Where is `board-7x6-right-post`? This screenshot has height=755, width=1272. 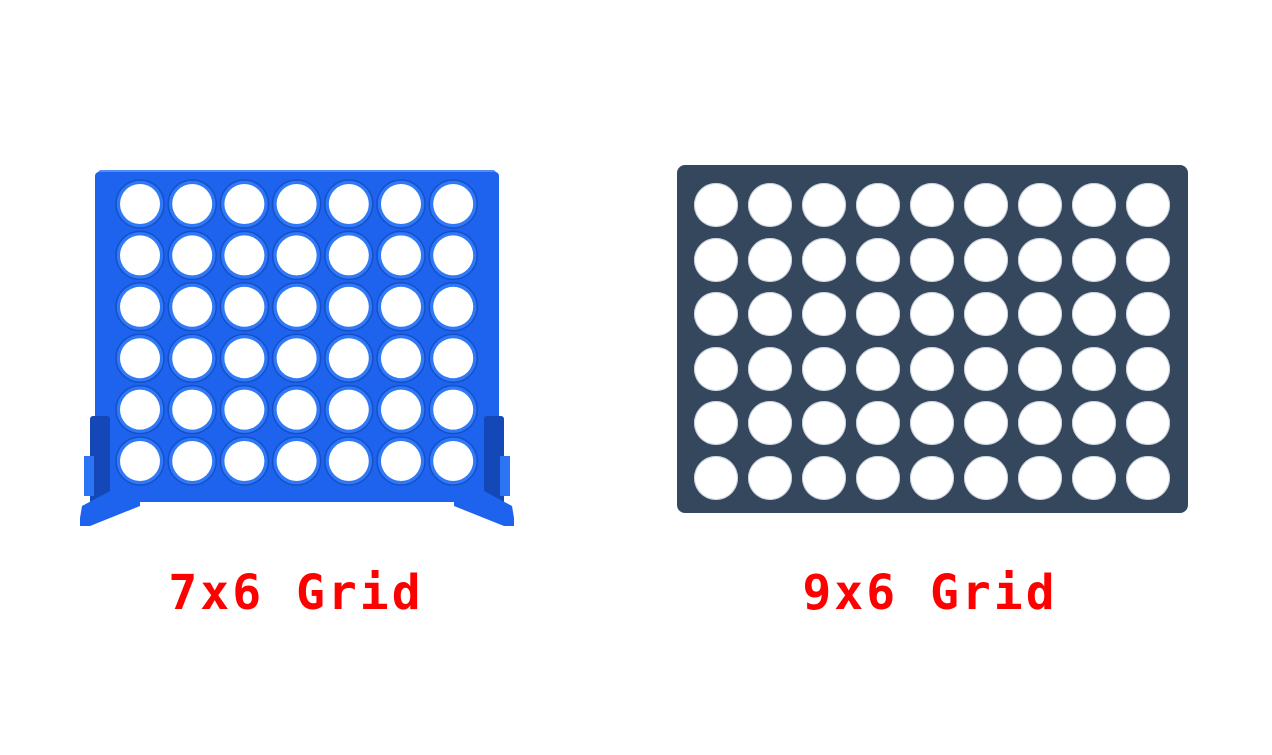 board-7x6-right-post is located at coordinates (494, 466).